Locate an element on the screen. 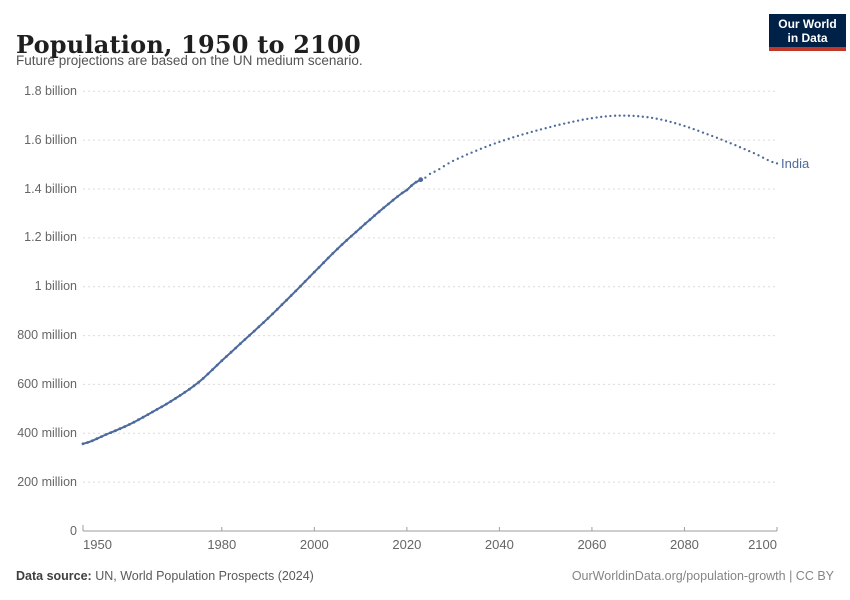 This screenshot has width=850, height=600. owid-logo-line1: Our World is located at coordinates (807, 23).